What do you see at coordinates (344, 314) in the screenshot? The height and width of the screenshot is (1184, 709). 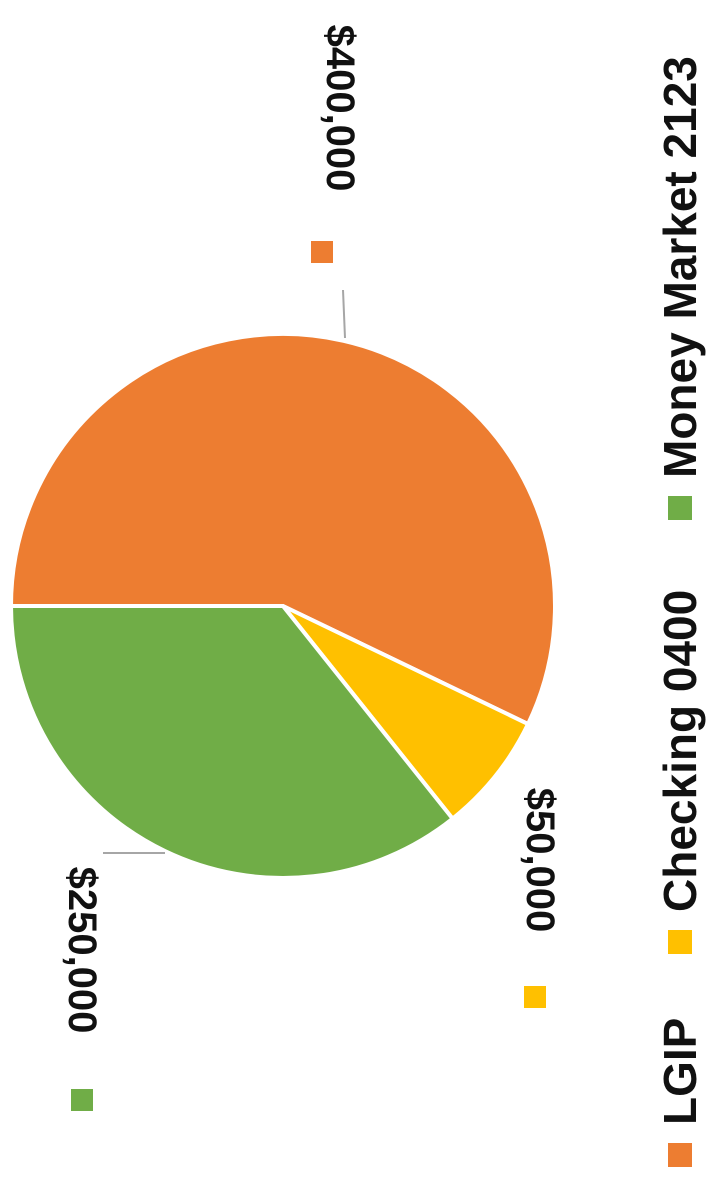 I see `leader-line-lgip` at bounding box center [344, 314].